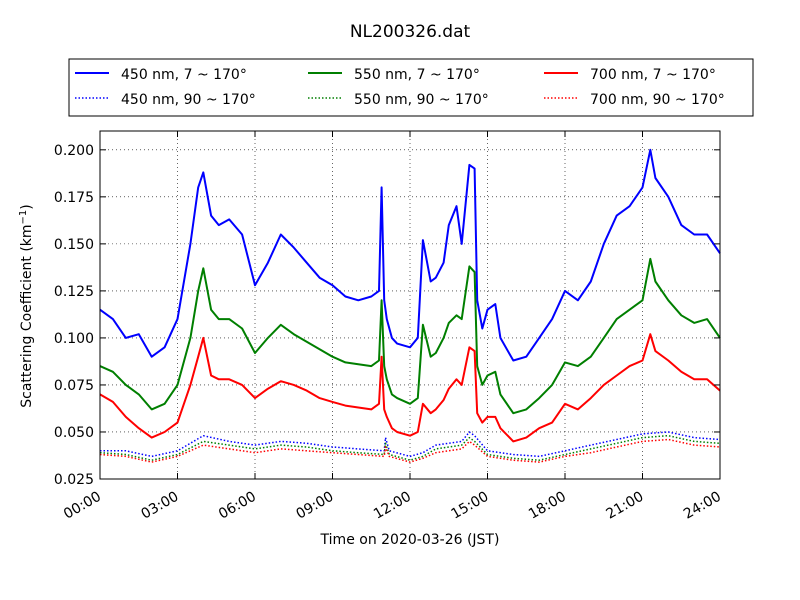  I want to click on x-tick-label: 09:00, so click(315, 506).